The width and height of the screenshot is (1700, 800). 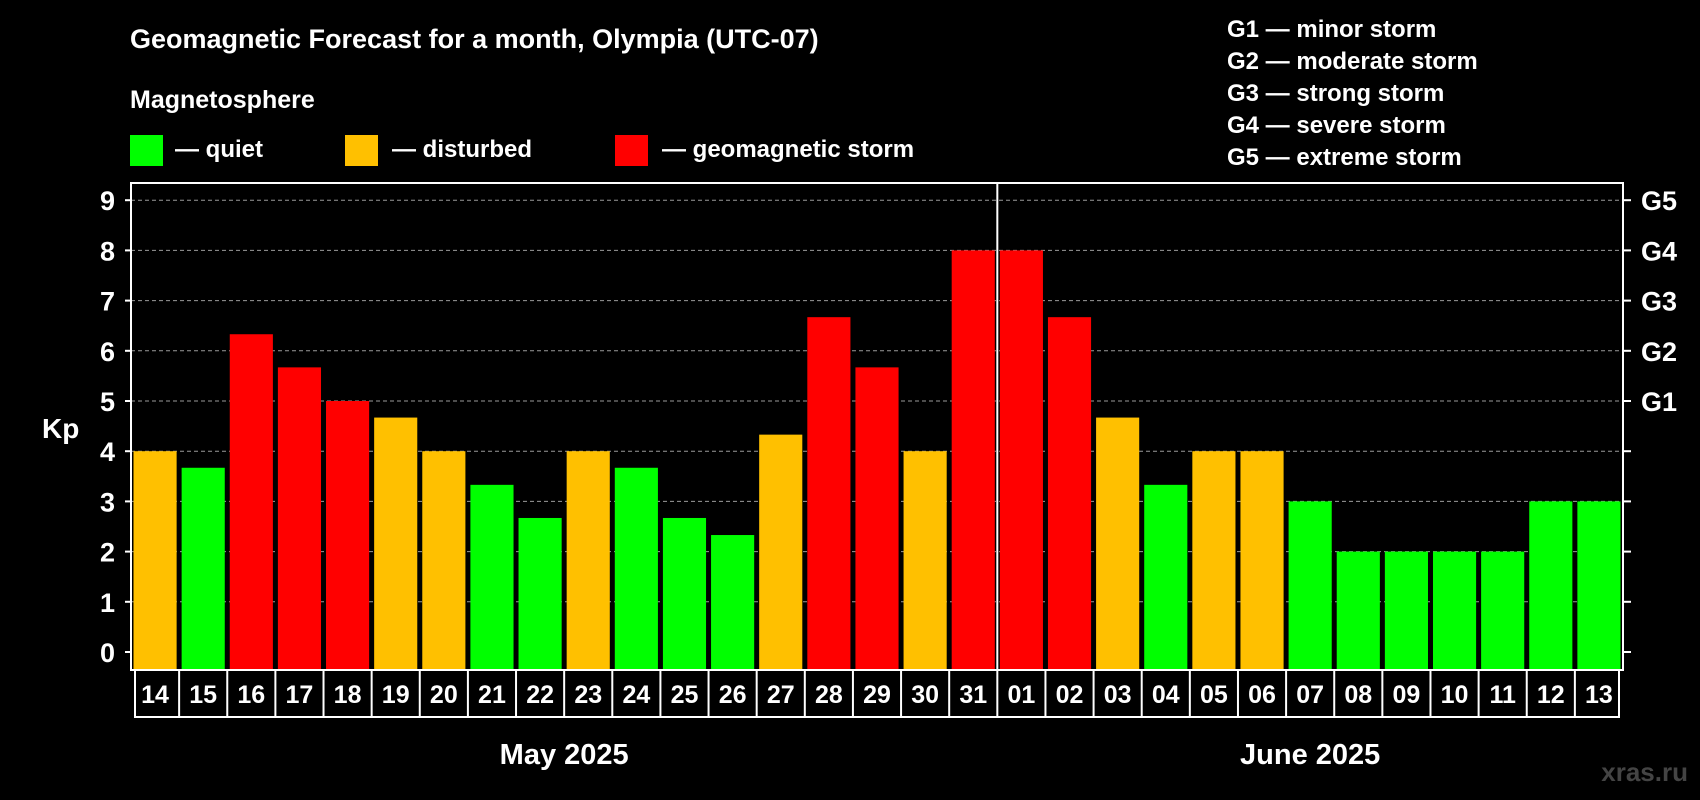 What do you see at coordinates (146, 150) in the screenshot?
I see `legend-swatch-quiet` at bounding box center [146, 150].